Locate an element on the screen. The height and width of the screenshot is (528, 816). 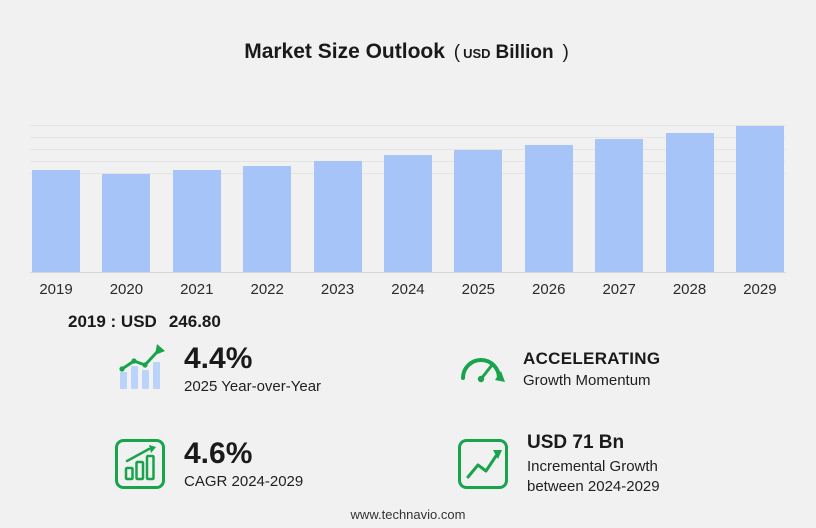
footer-url: www.technavio.com is located at coordinates (408, 514).